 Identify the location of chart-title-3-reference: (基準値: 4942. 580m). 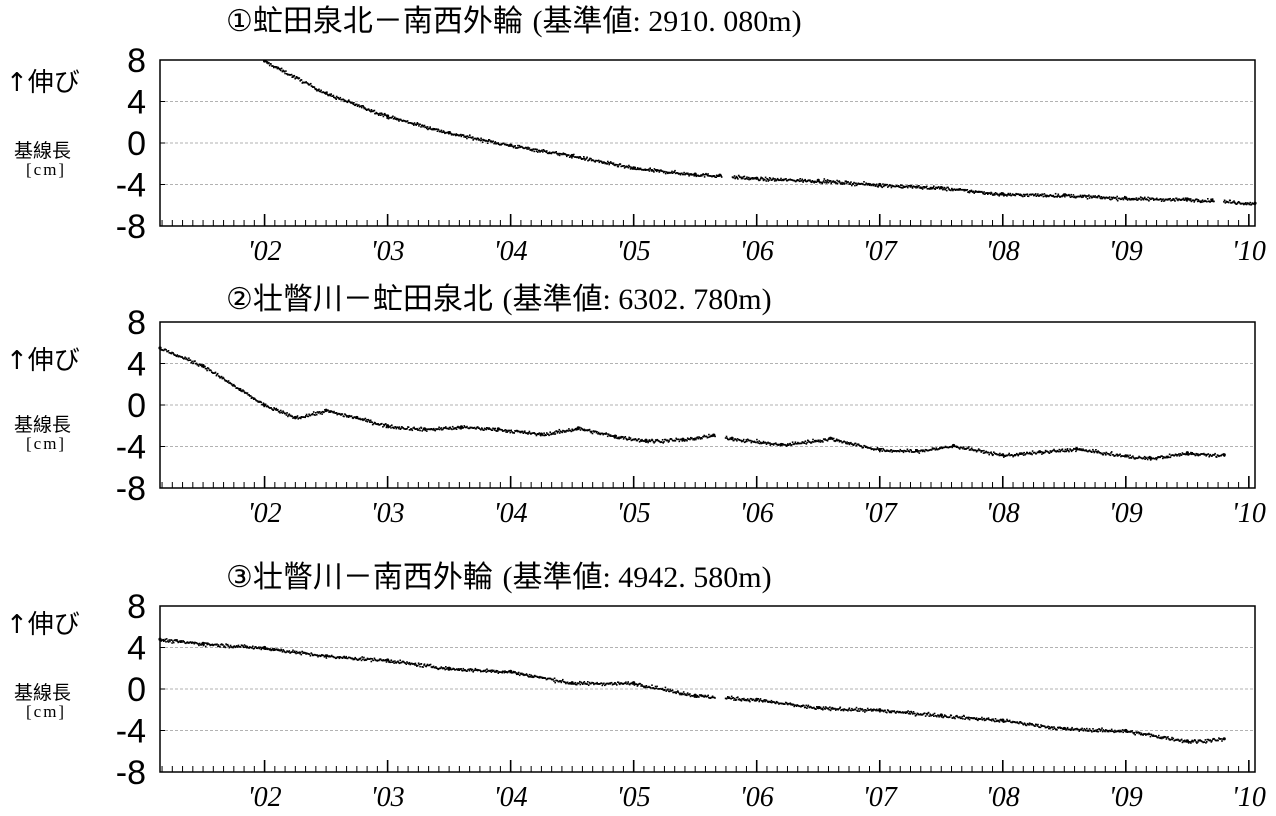
(637, 577).